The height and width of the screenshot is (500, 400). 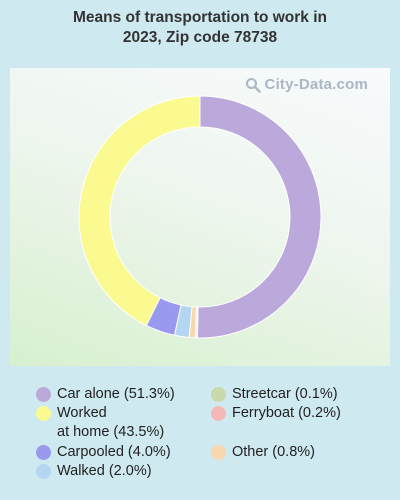 I want to click on legend-item-other: Other (0.8%), so click(x=263, y=452).